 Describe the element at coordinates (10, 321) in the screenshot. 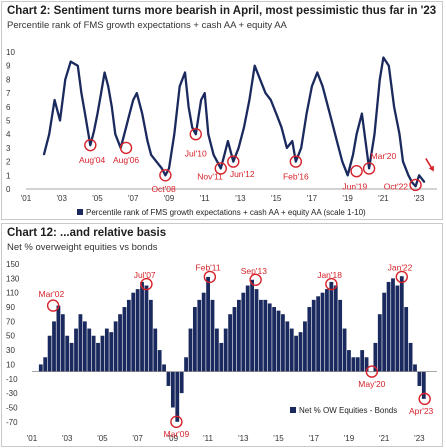

I see `y-tick-label: 70` at that location.